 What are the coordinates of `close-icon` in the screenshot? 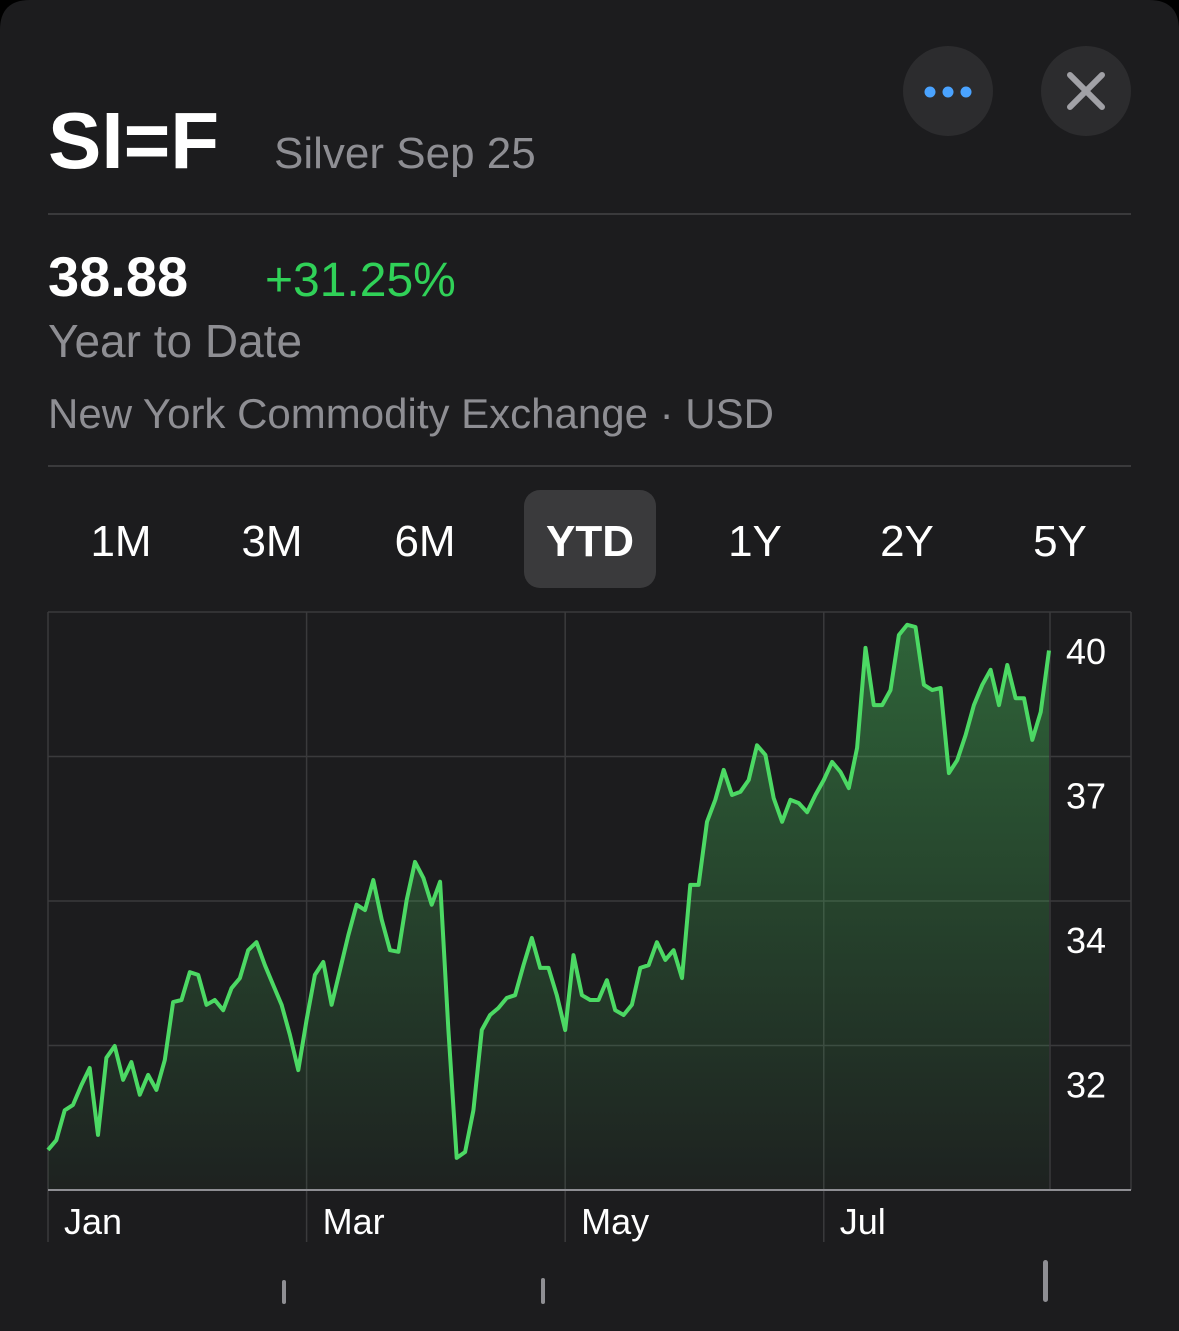 It's located at (1086, 91).